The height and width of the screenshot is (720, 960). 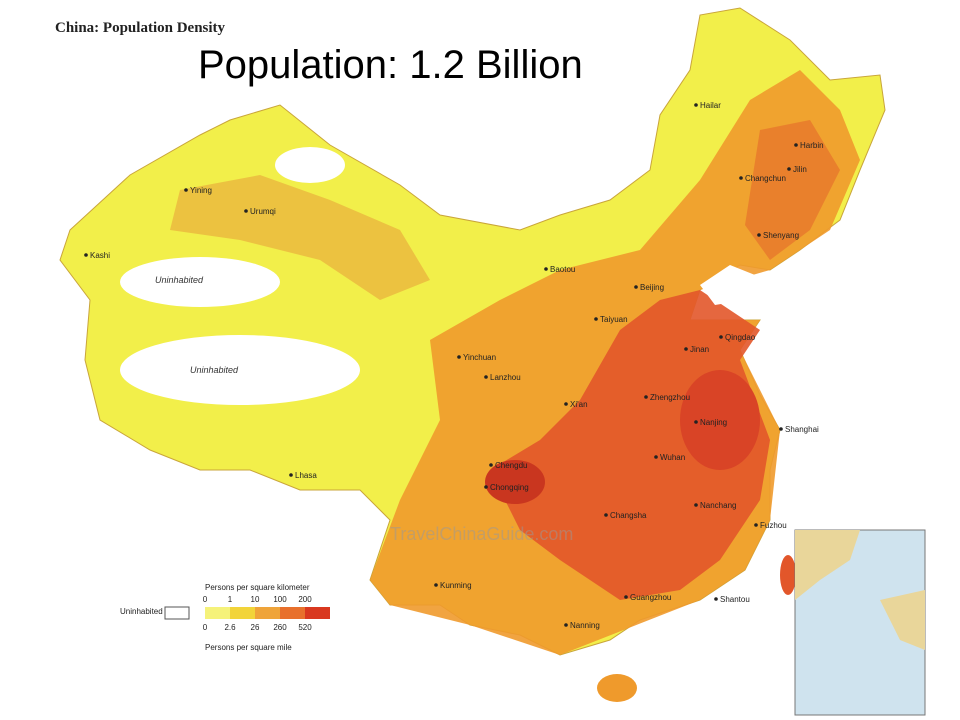 What do you see at coordinates (672, 457) in the screenshot?
I see `city-label: Wuhan` at bounding box center [672, 457].